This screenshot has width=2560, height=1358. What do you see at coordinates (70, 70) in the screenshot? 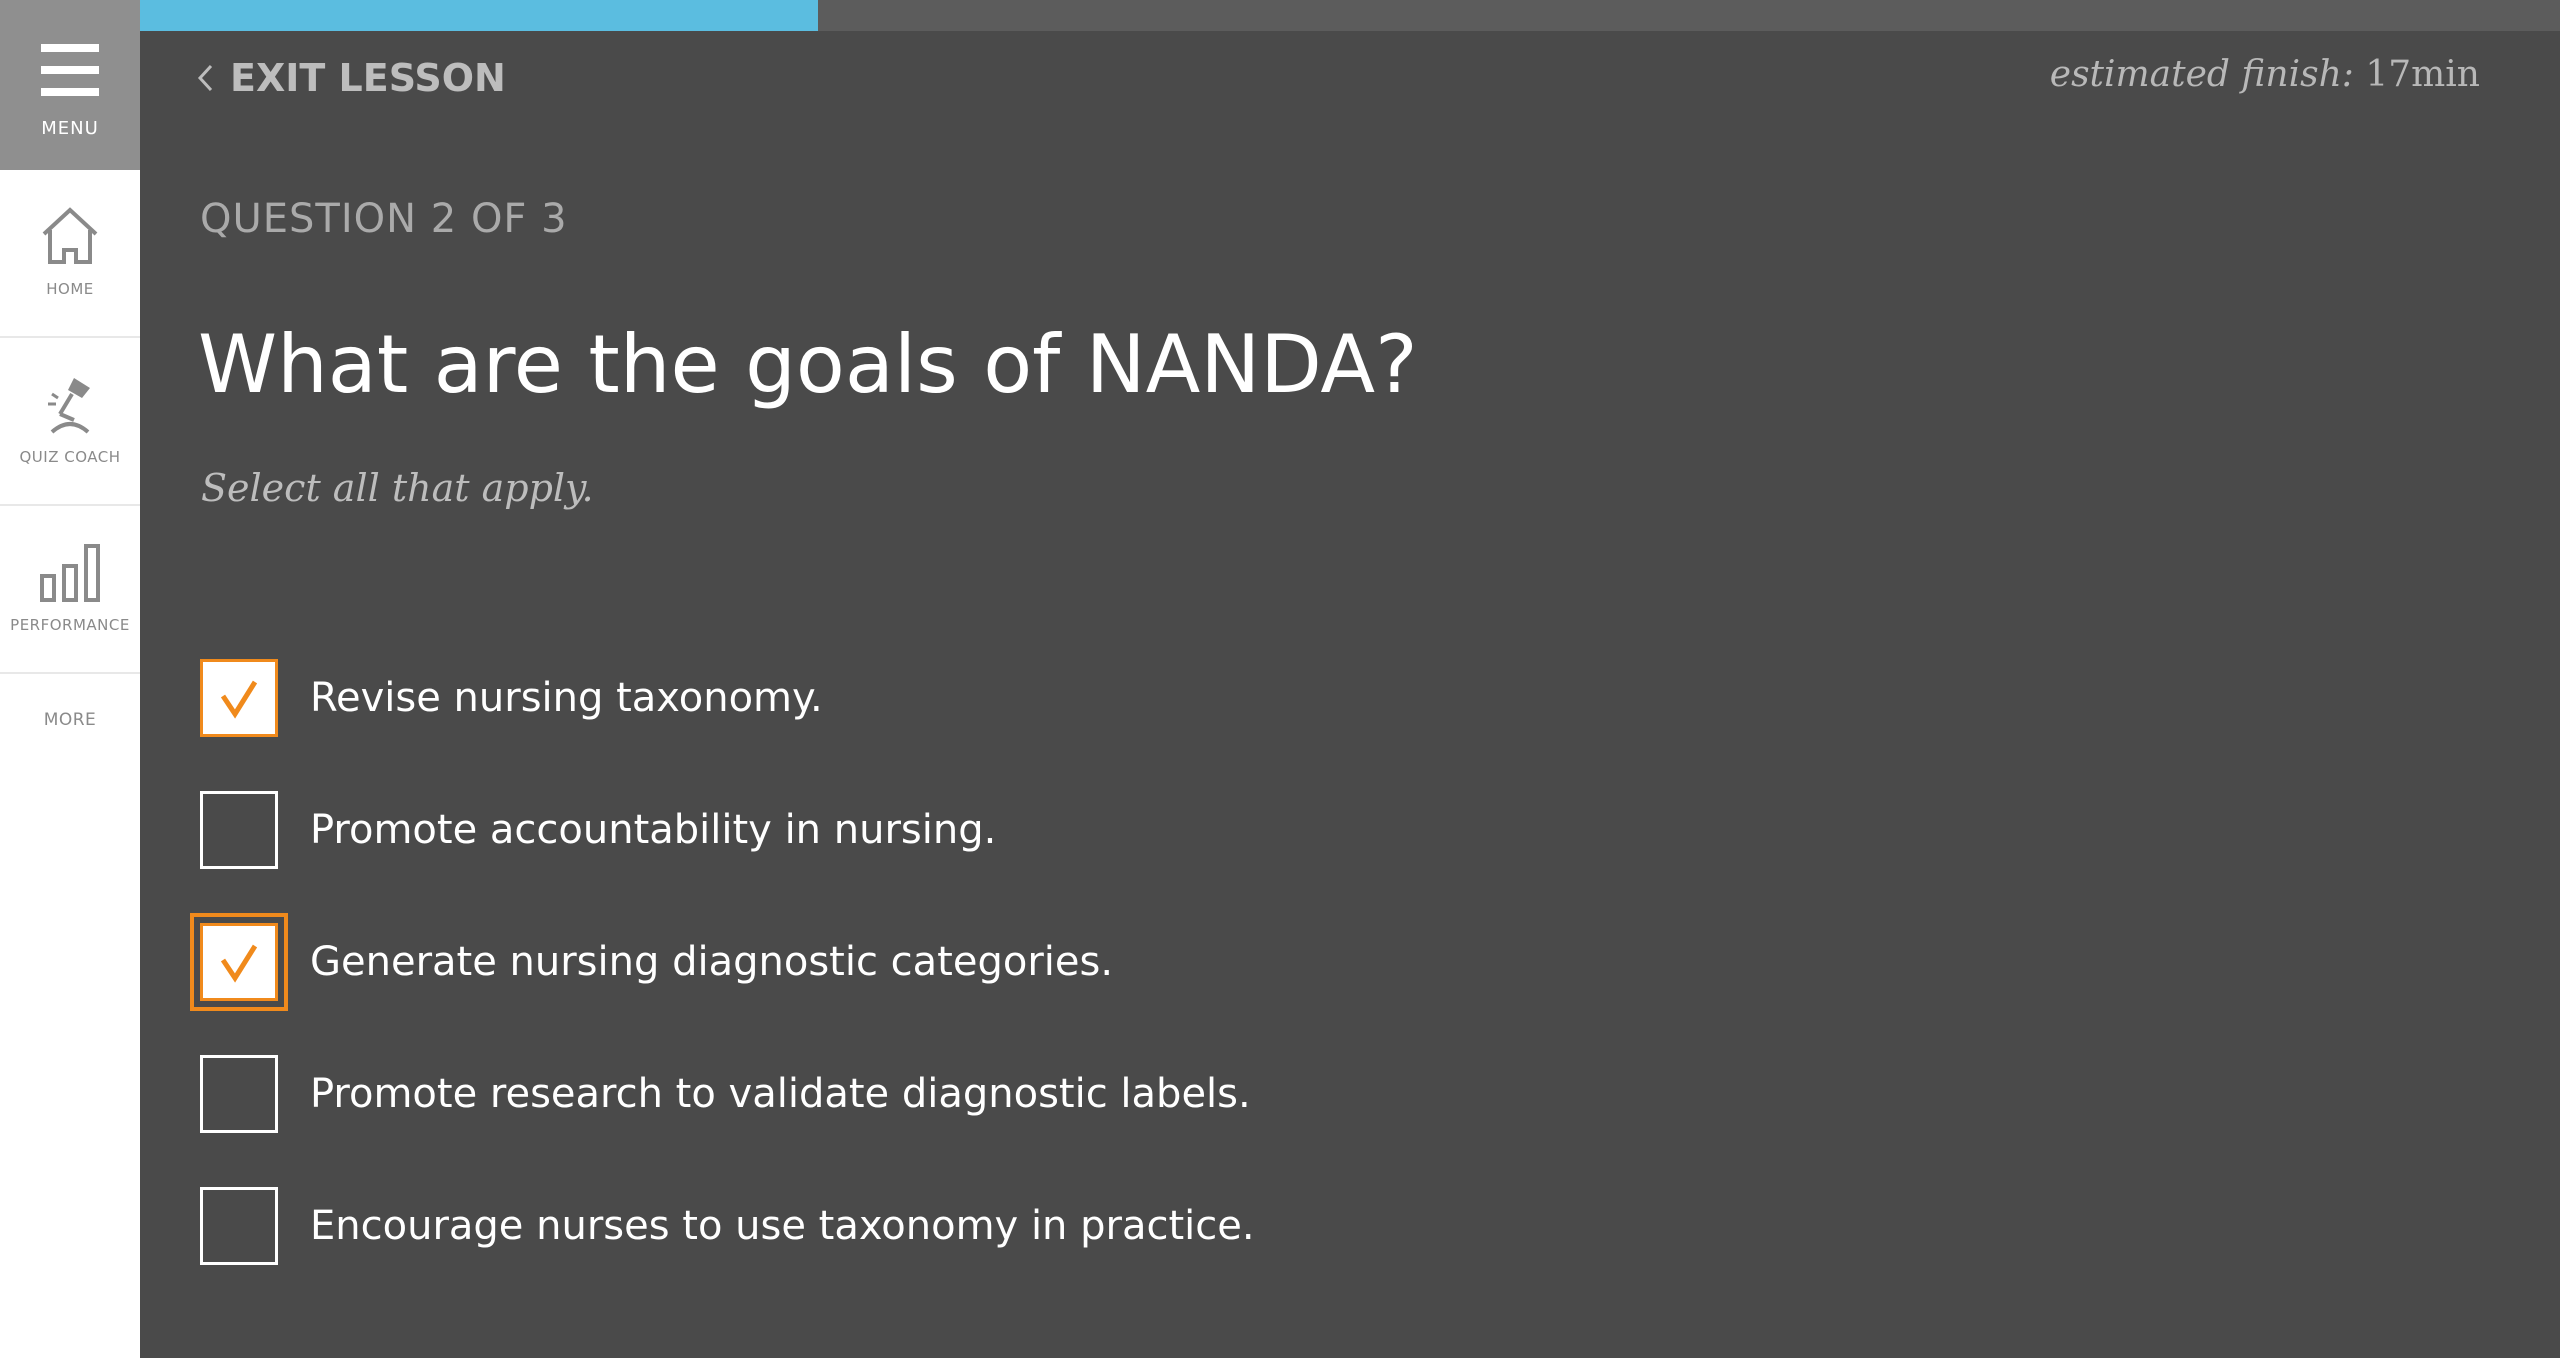
I see `hamburger-icon` at bounding box center [70, 70].